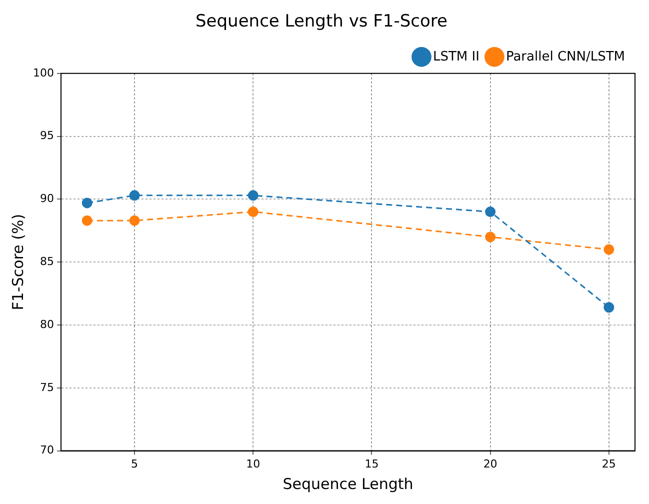 The width and height of the screenshot is (649, 504). Describe the element at coordinates (134, 463) in the screenshot. I see `x-tick-label: 5` at that location.